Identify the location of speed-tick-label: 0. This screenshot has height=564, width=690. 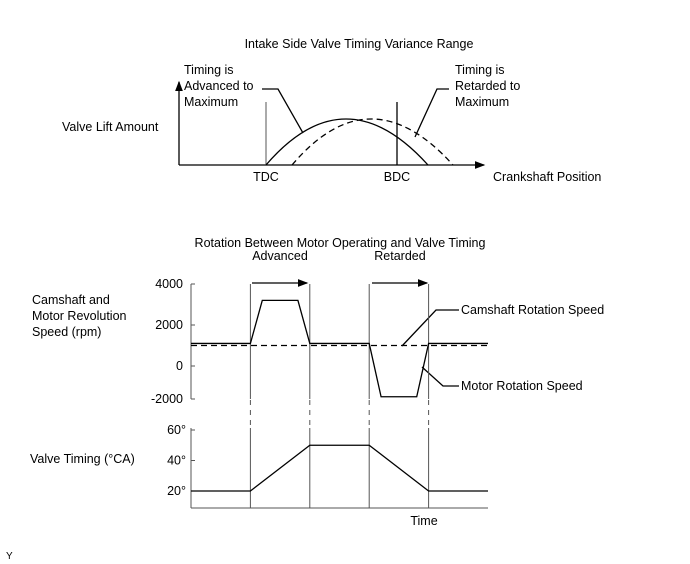
(179, 366).